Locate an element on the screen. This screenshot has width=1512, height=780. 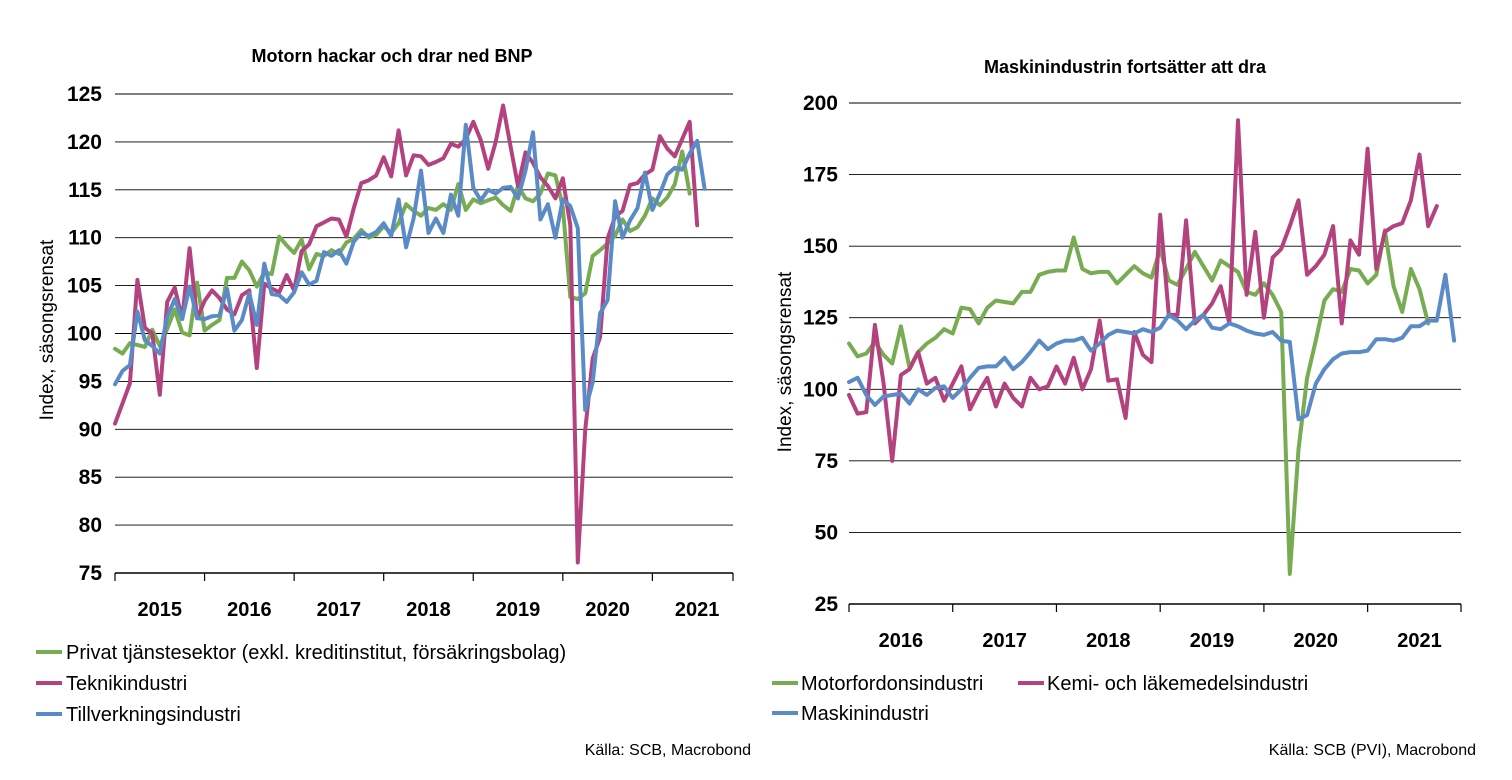
chart-left-y-axis-label: Index, säsongsrensat is located at coordinates (47, 329).